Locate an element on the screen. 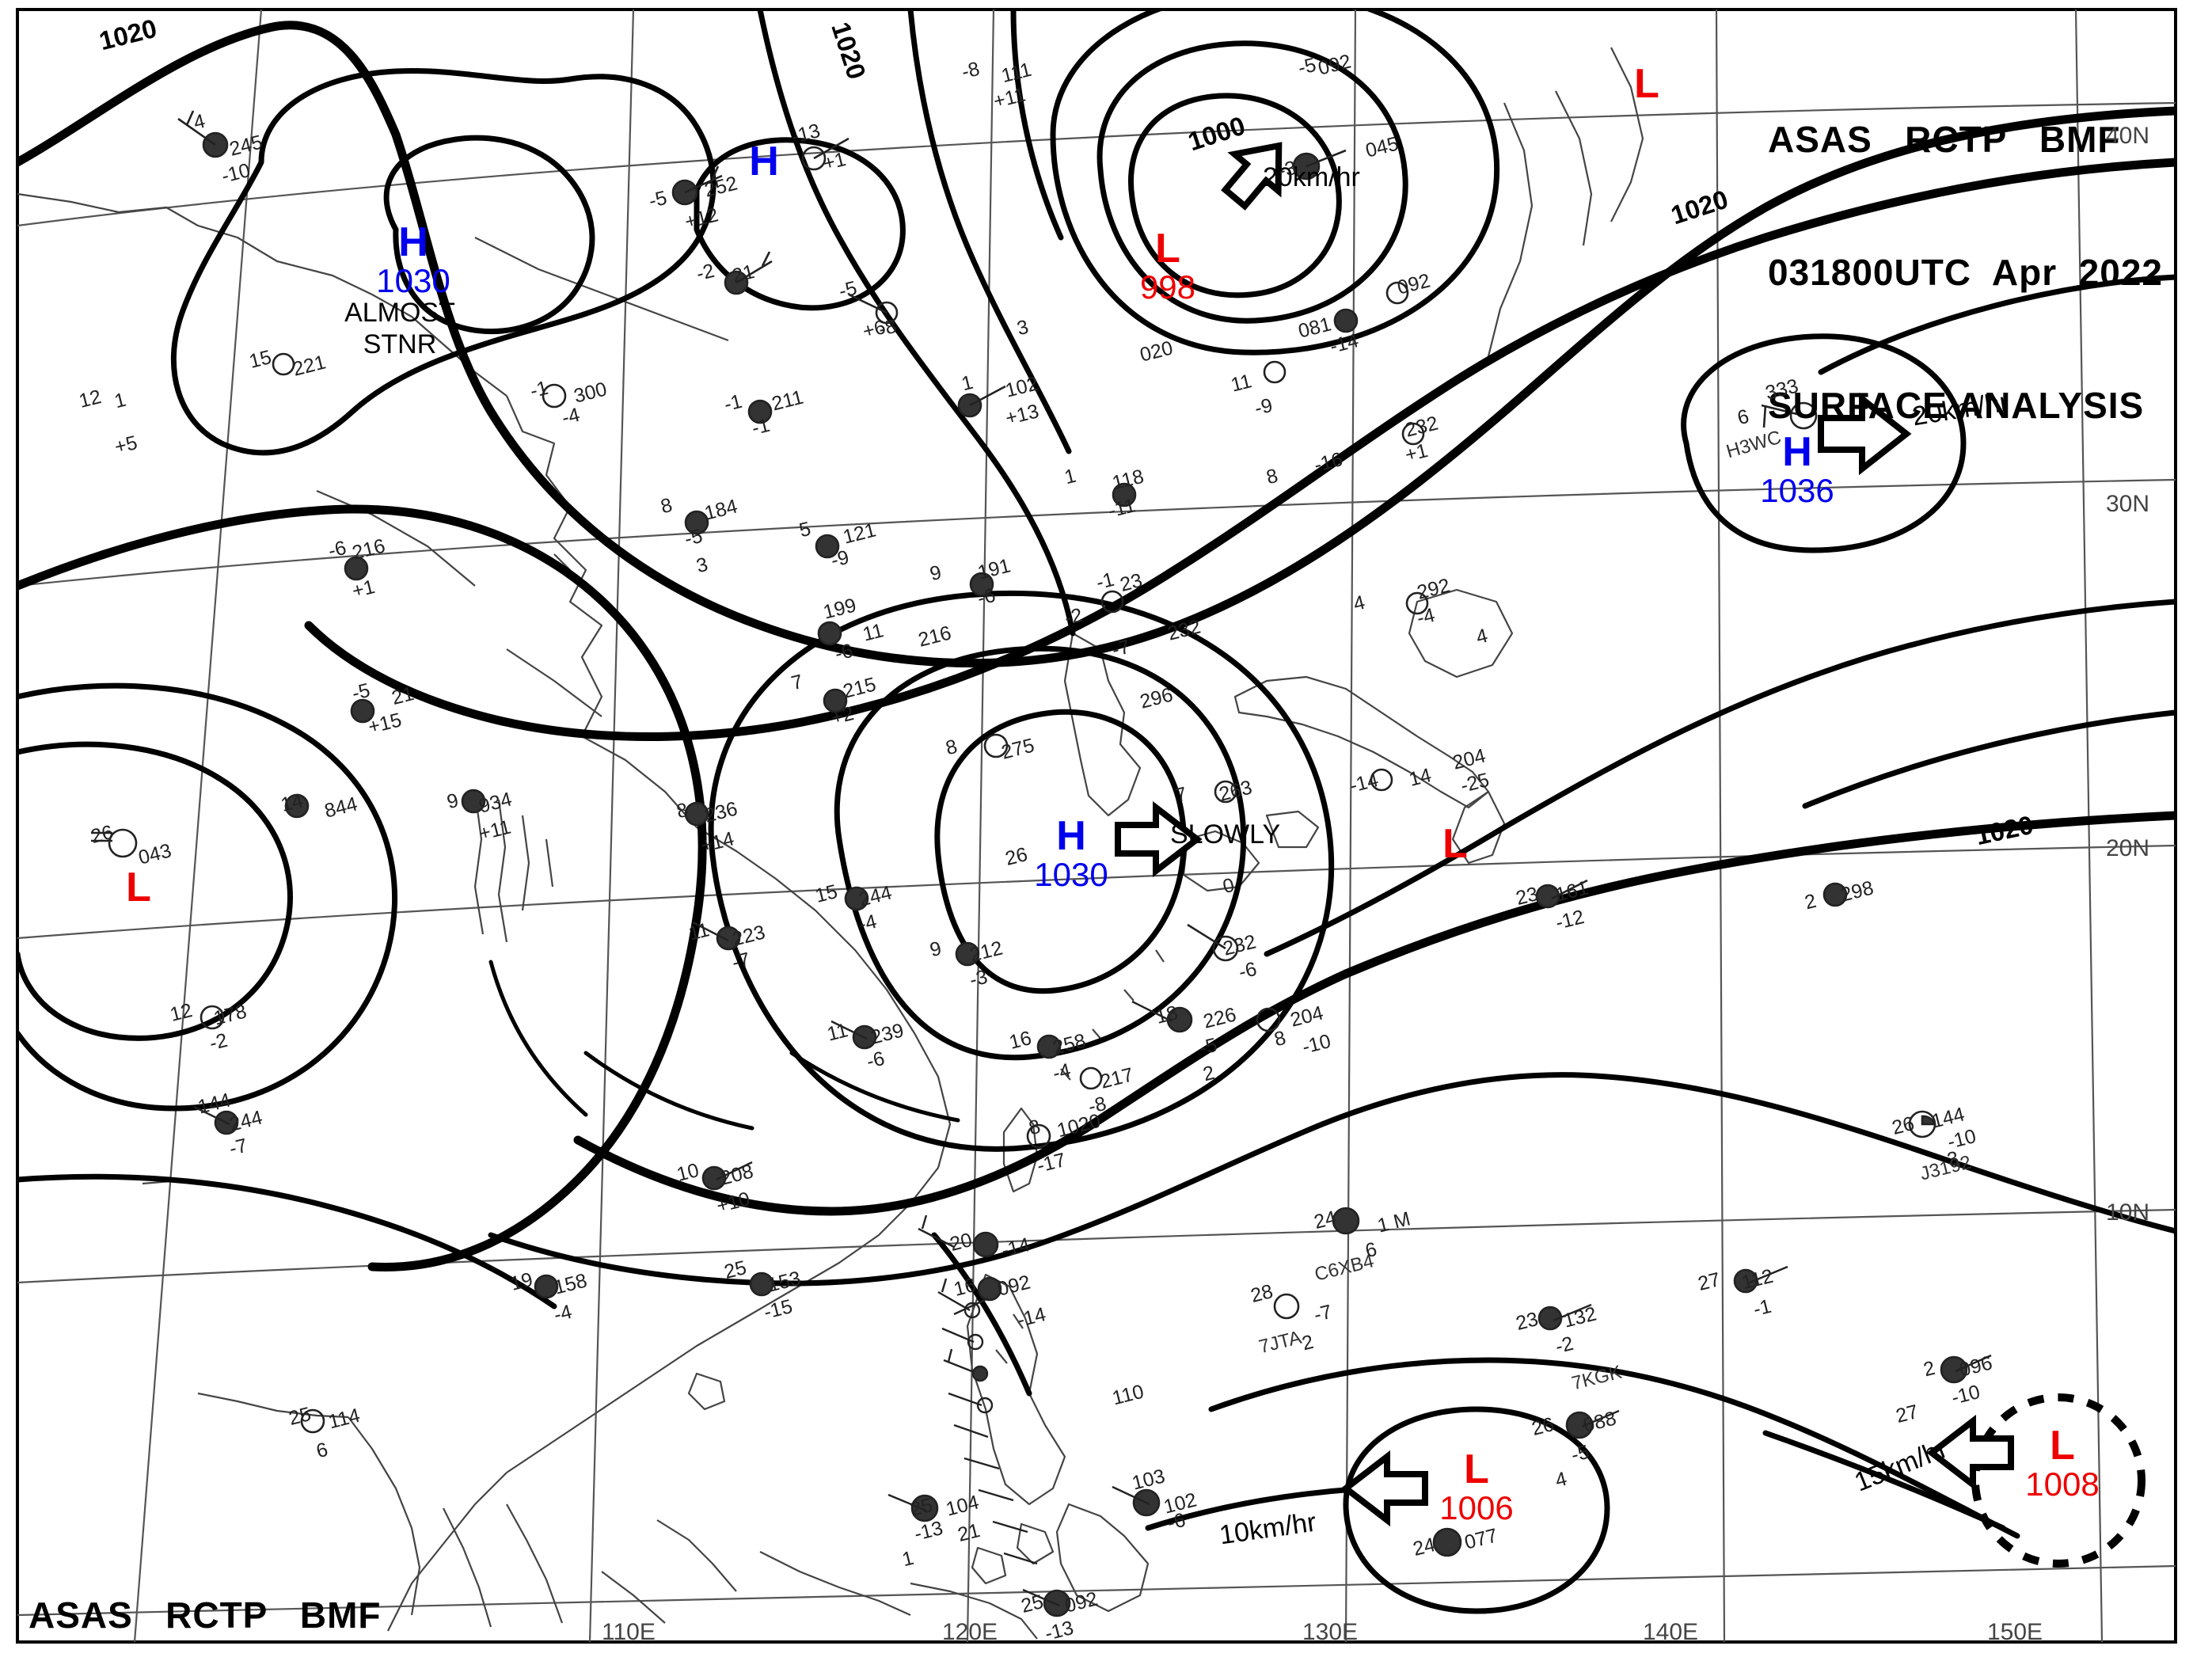 The image size is (2193, 1680). title-top-line2: 031800UTC Apr 2022 is located at coordinates (1965, 272).